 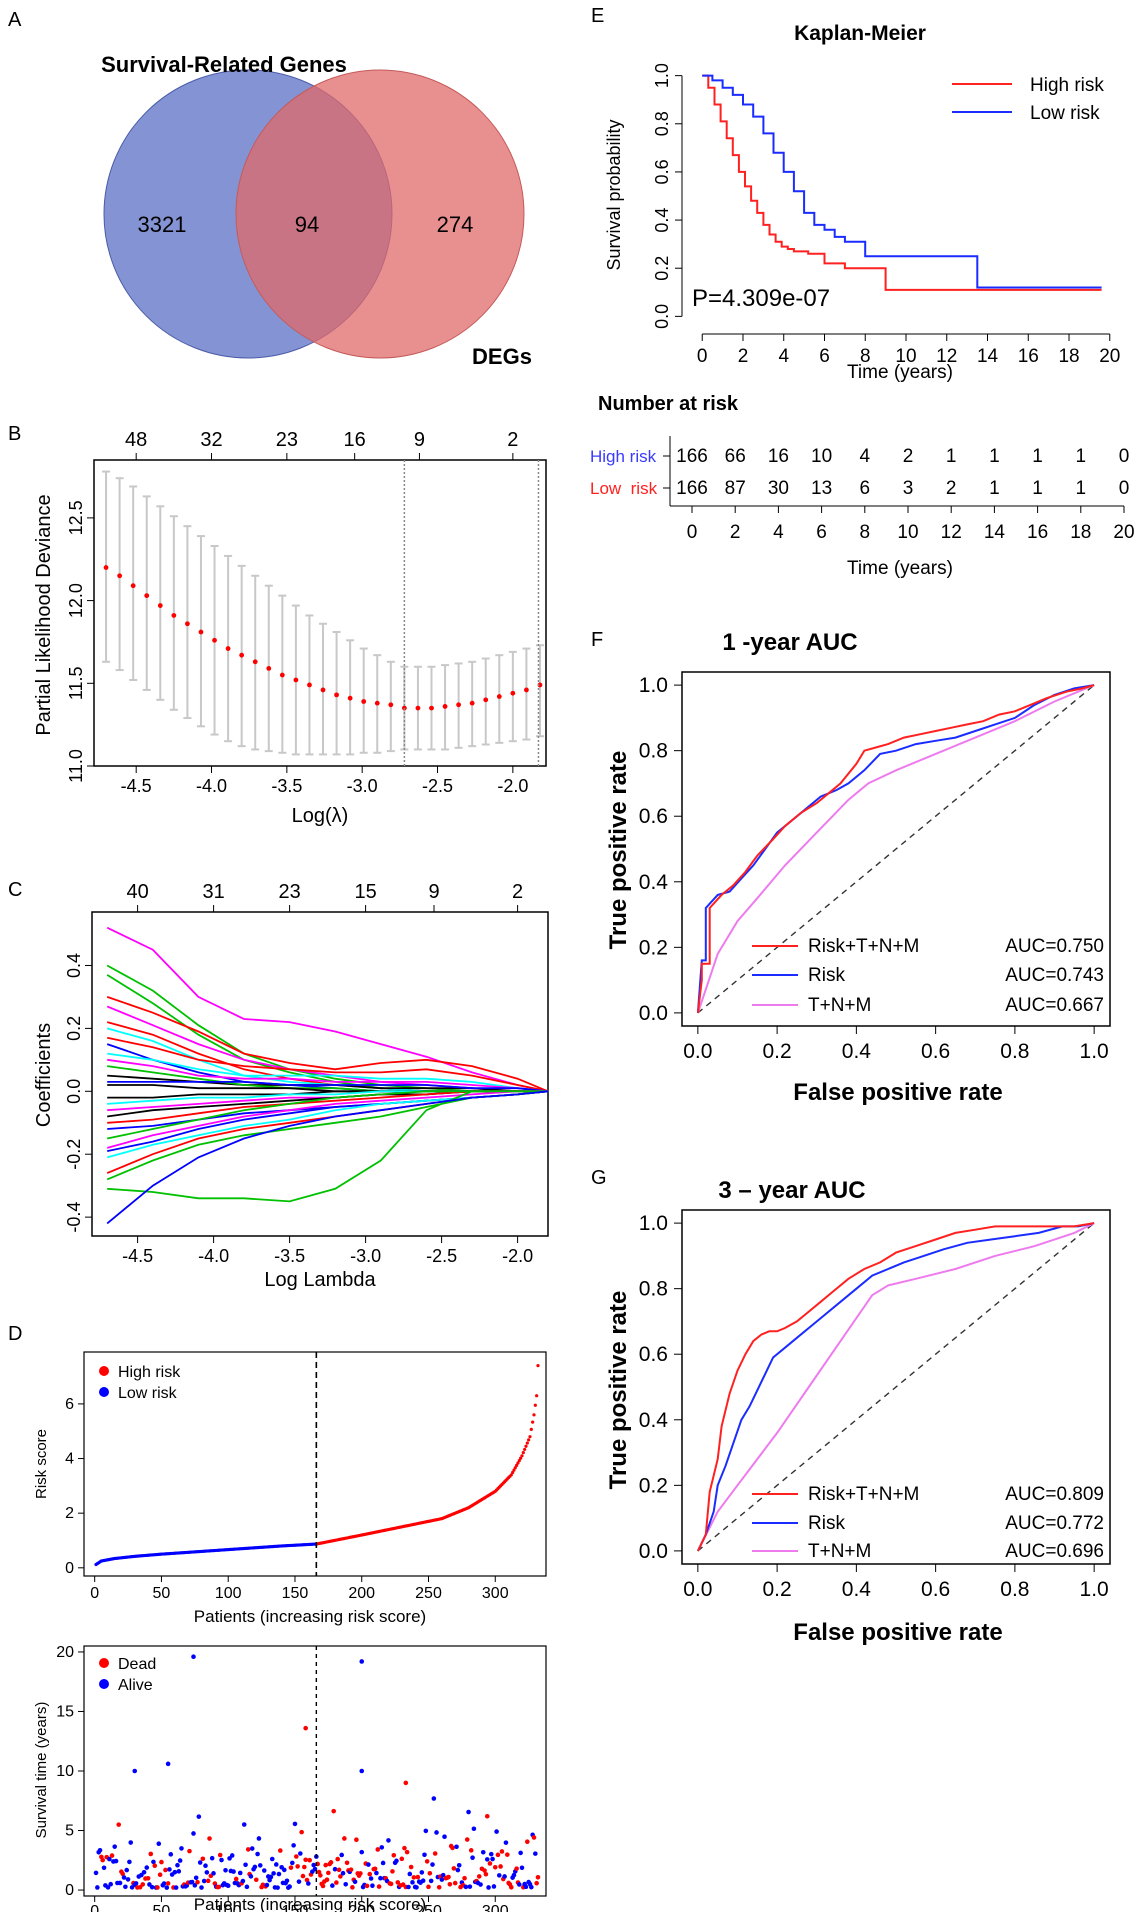 I want to click on c-ylabel: Coefficients, so click(x=44, y=1075).